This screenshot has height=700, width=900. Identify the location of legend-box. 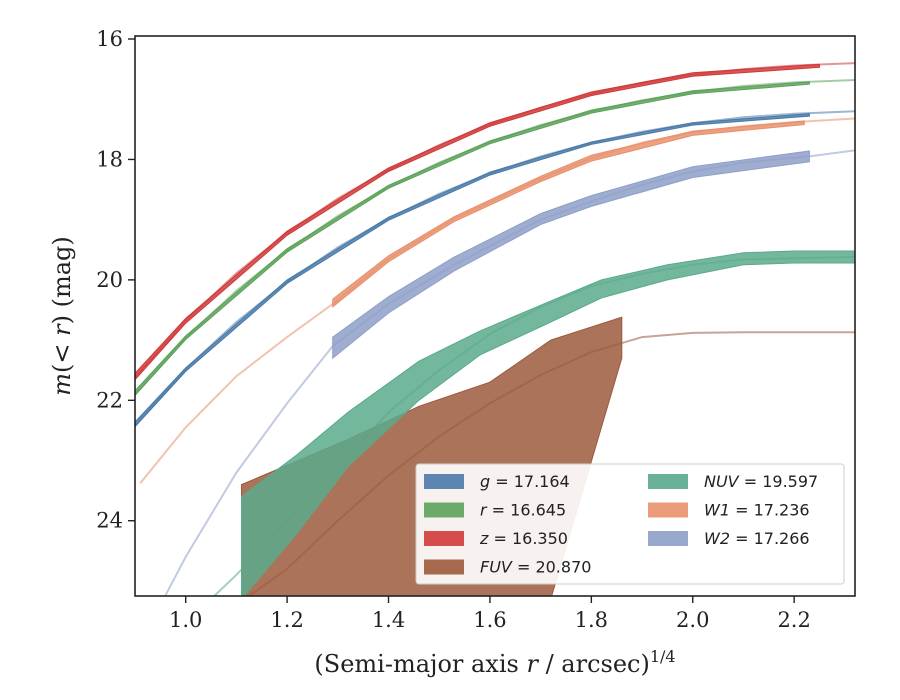
(630, 524).